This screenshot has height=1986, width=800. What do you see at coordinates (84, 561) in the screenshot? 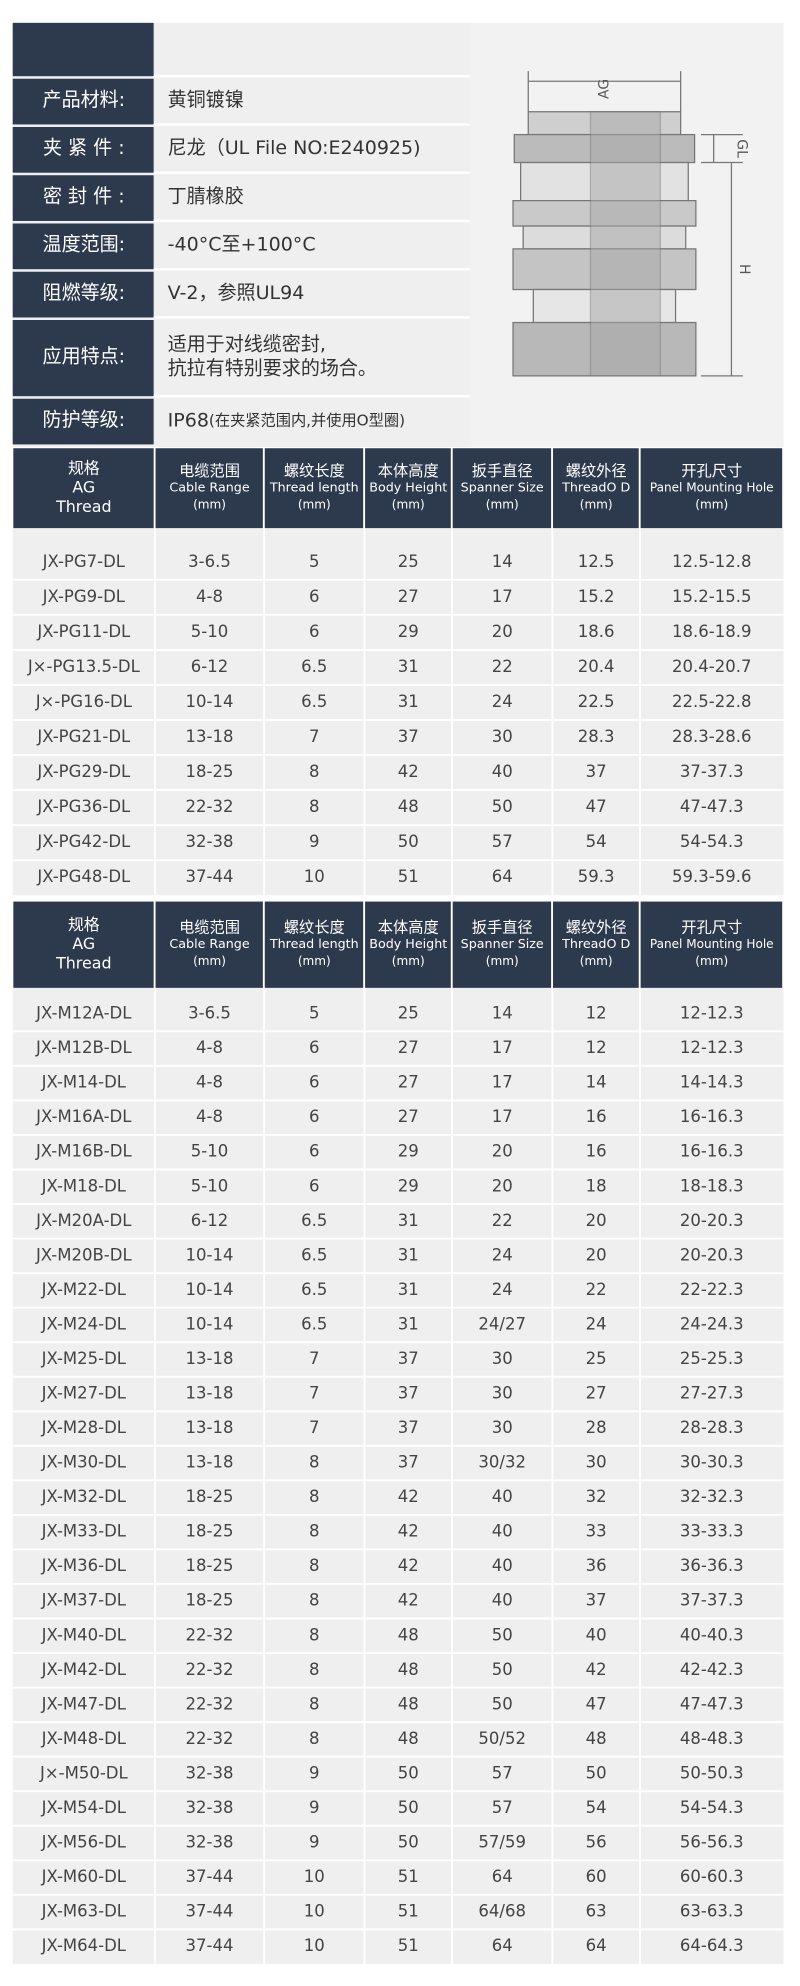
I see `cell: JX-PG7-DL` at bounding box center [84, 561].